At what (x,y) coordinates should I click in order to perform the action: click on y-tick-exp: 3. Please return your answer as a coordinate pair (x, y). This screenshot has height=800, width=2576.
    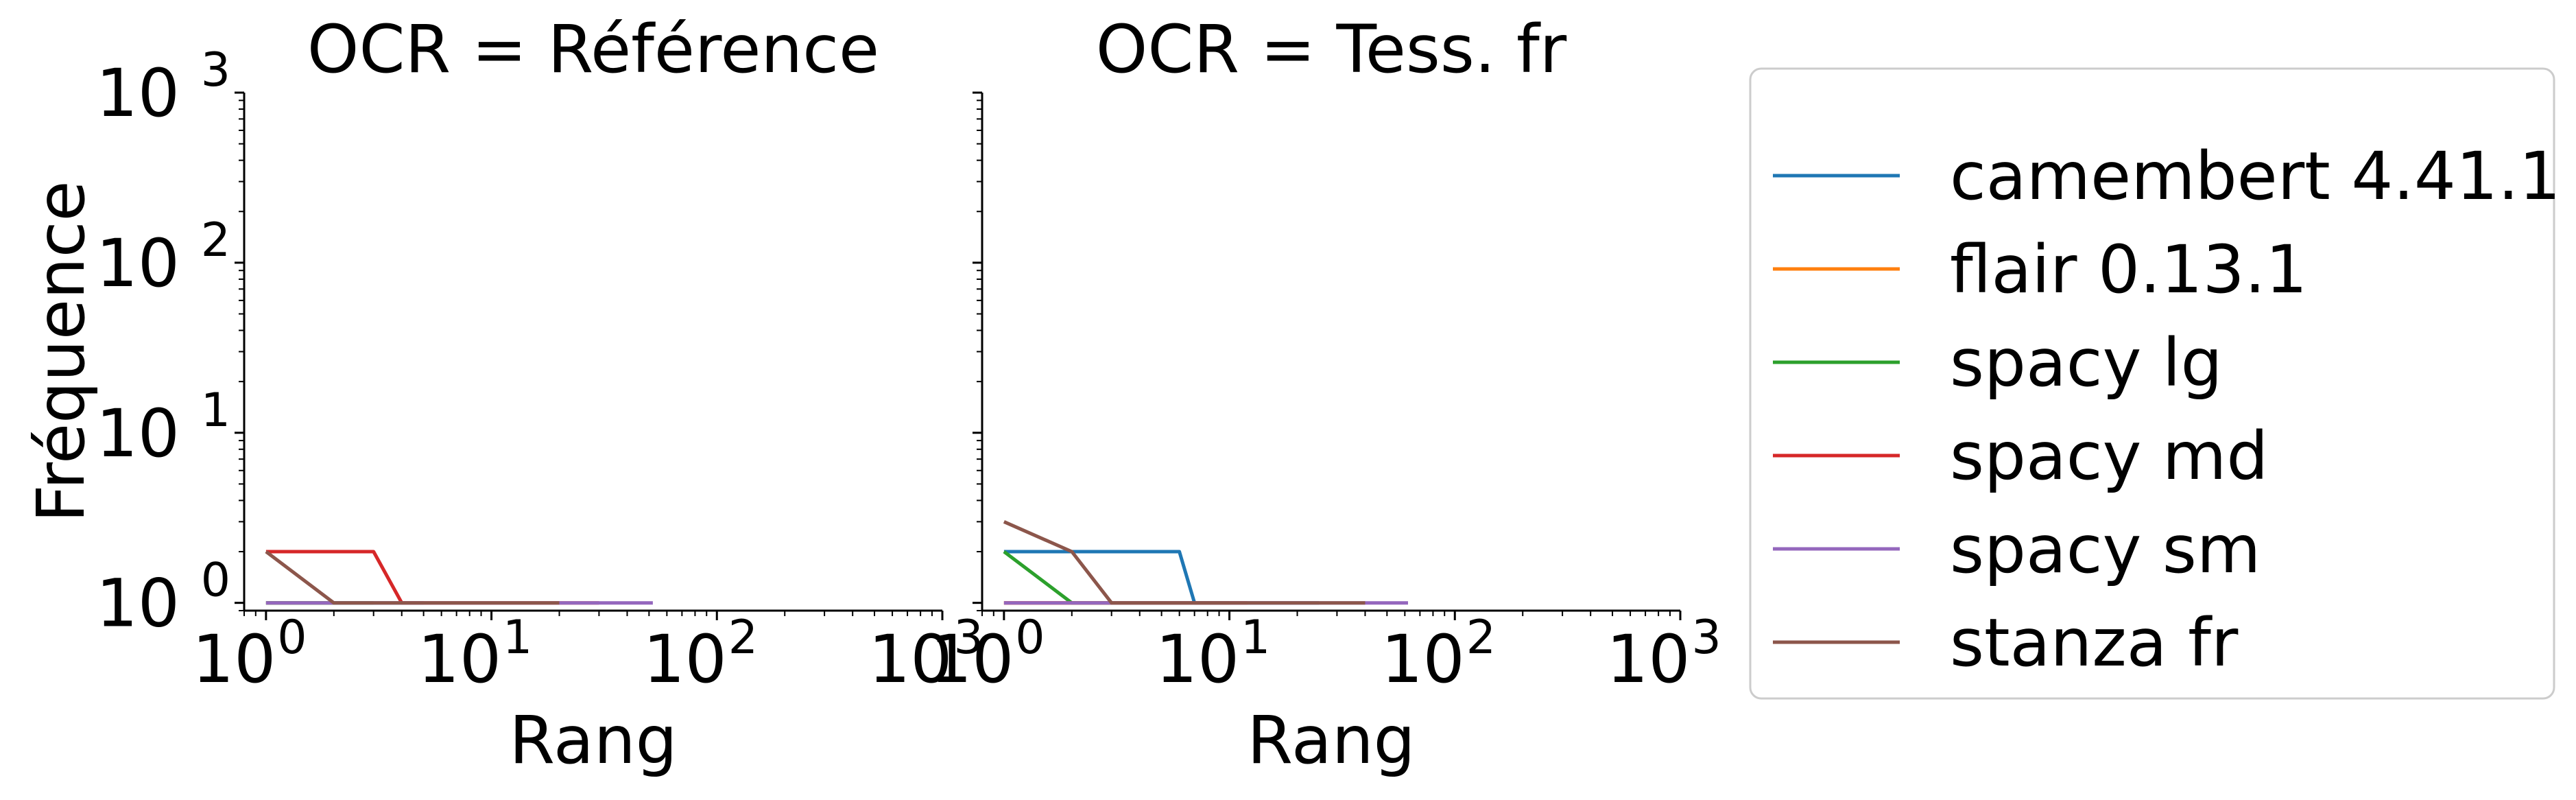
    Looking at the image, I should click on (215, 70).